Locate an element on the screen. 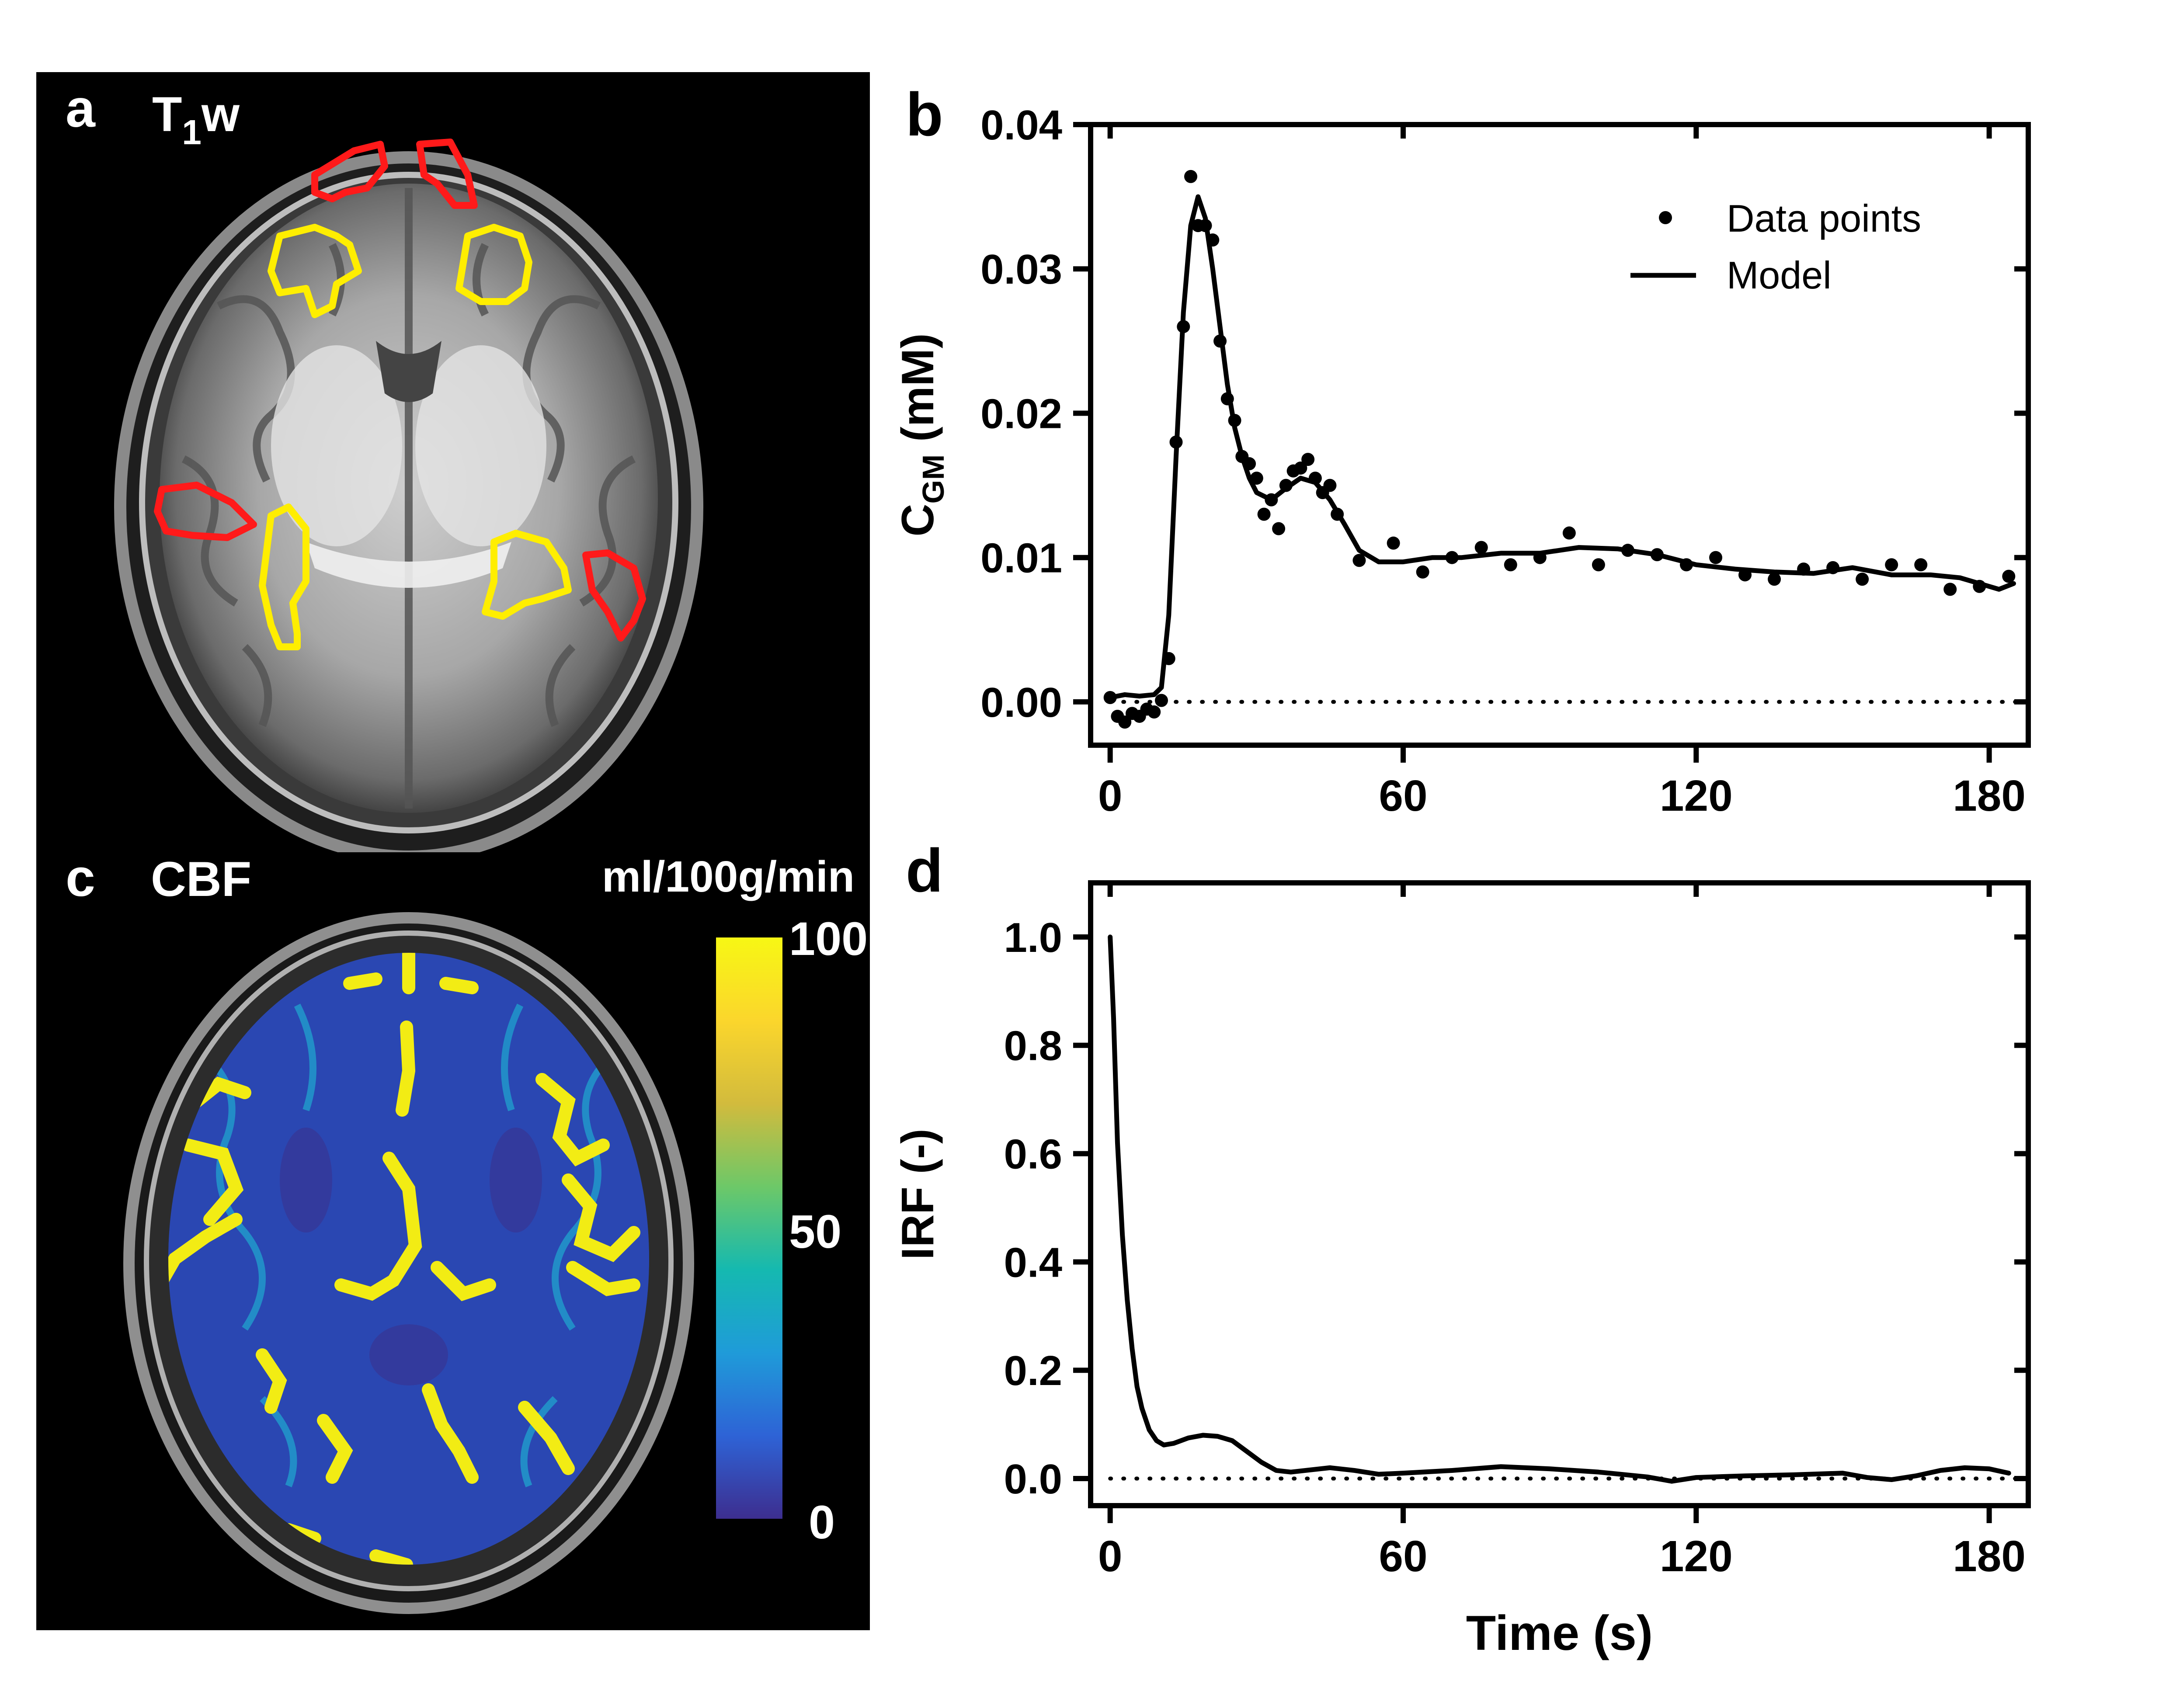  chart-d-xtick-label: 180 is located at coordinates (1989, 1556).